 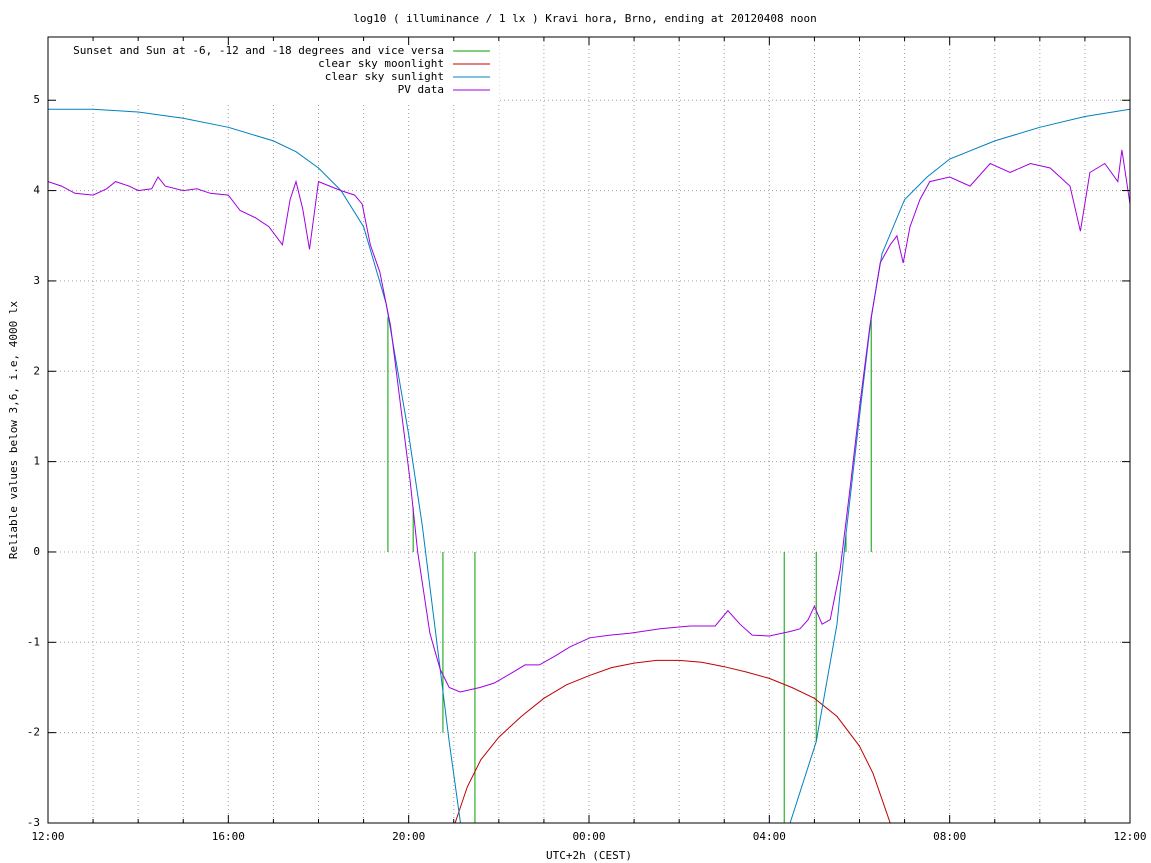 What do you see at coordinates (588, 836) in the screenshot?
I see `x-tick-label: 00:00` at bounding box center [588, 836].